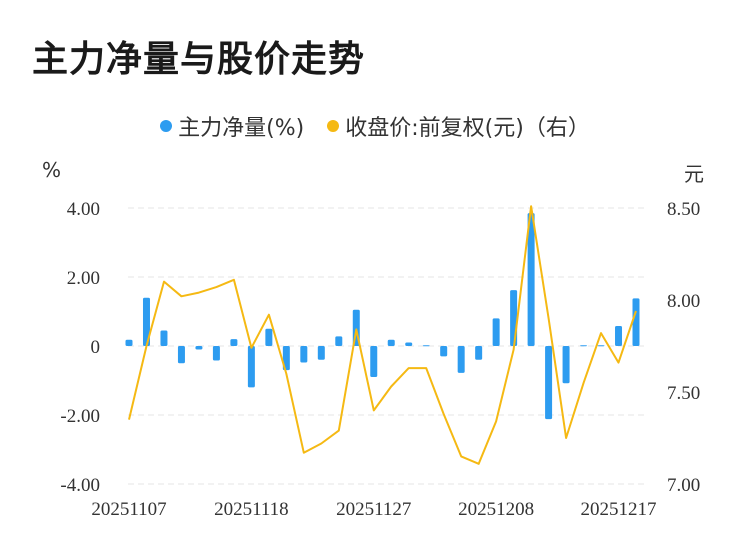  What do you see at coordinates (80, 416) in the screenshot?
I see `left-axis-tick-label: -2.00` at bounding box center [80, 416].